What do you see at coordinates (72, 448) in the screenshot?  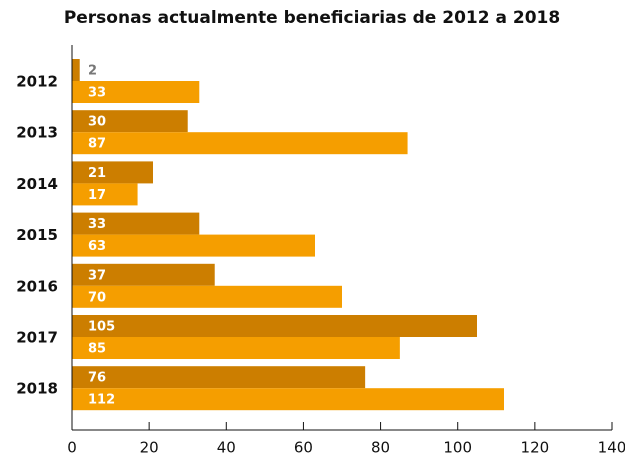 I see `x-tick-label: 0` at bounding box center [72, 448].